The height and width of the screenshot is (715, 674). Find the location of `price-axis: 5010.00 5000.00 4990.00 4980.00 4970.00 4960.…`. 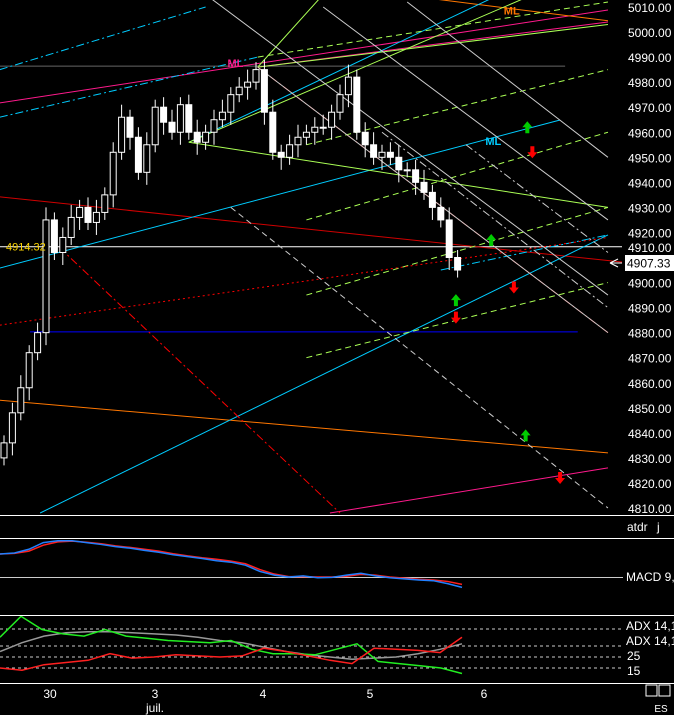

price-axis: 5010.00 5000.00 4990.00 4980.00 4970.00 4960.… is located at coordinates (641, 341).